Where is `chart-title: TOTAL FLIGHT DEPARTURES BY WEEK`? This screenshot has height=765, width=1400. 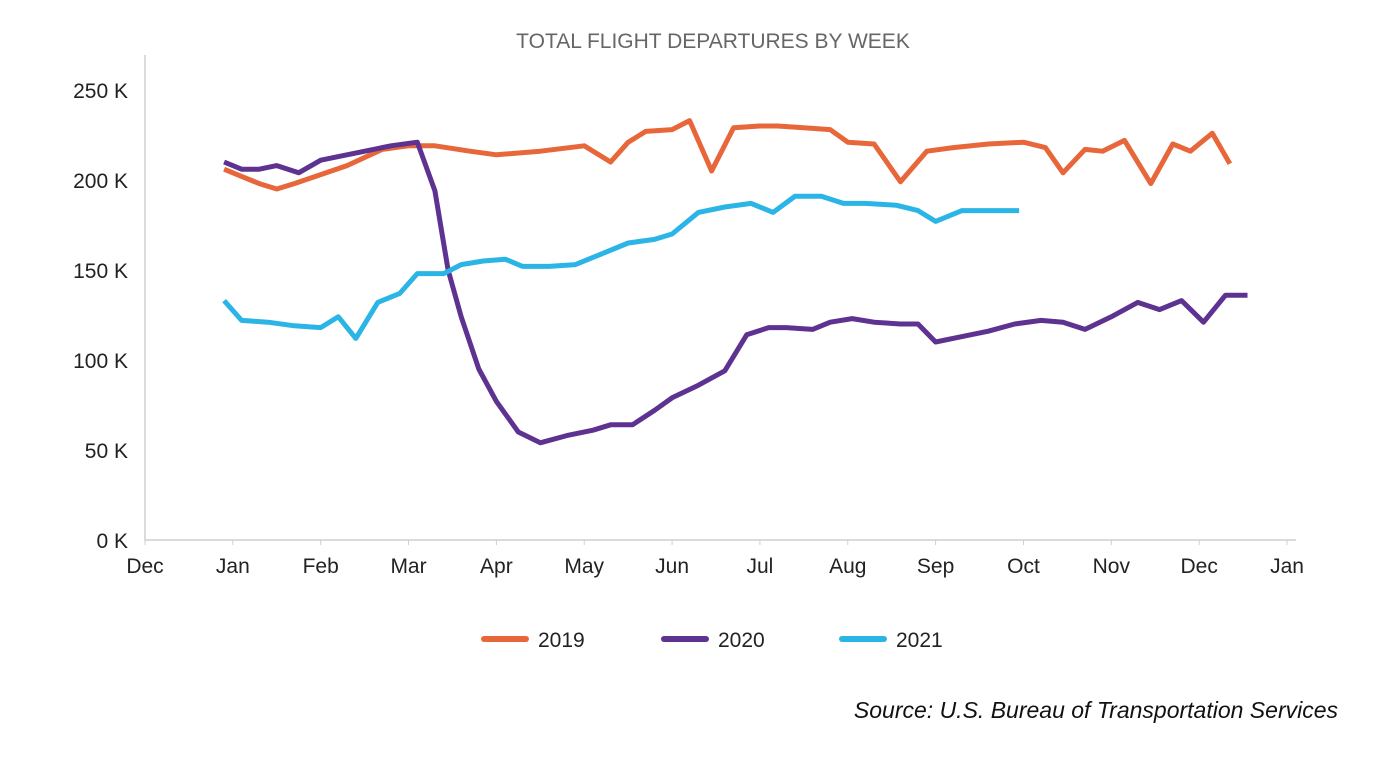
chart-title: TOTAL FLIGHT DEPARTURES BY WEEK is located at coordinates (713, 41).